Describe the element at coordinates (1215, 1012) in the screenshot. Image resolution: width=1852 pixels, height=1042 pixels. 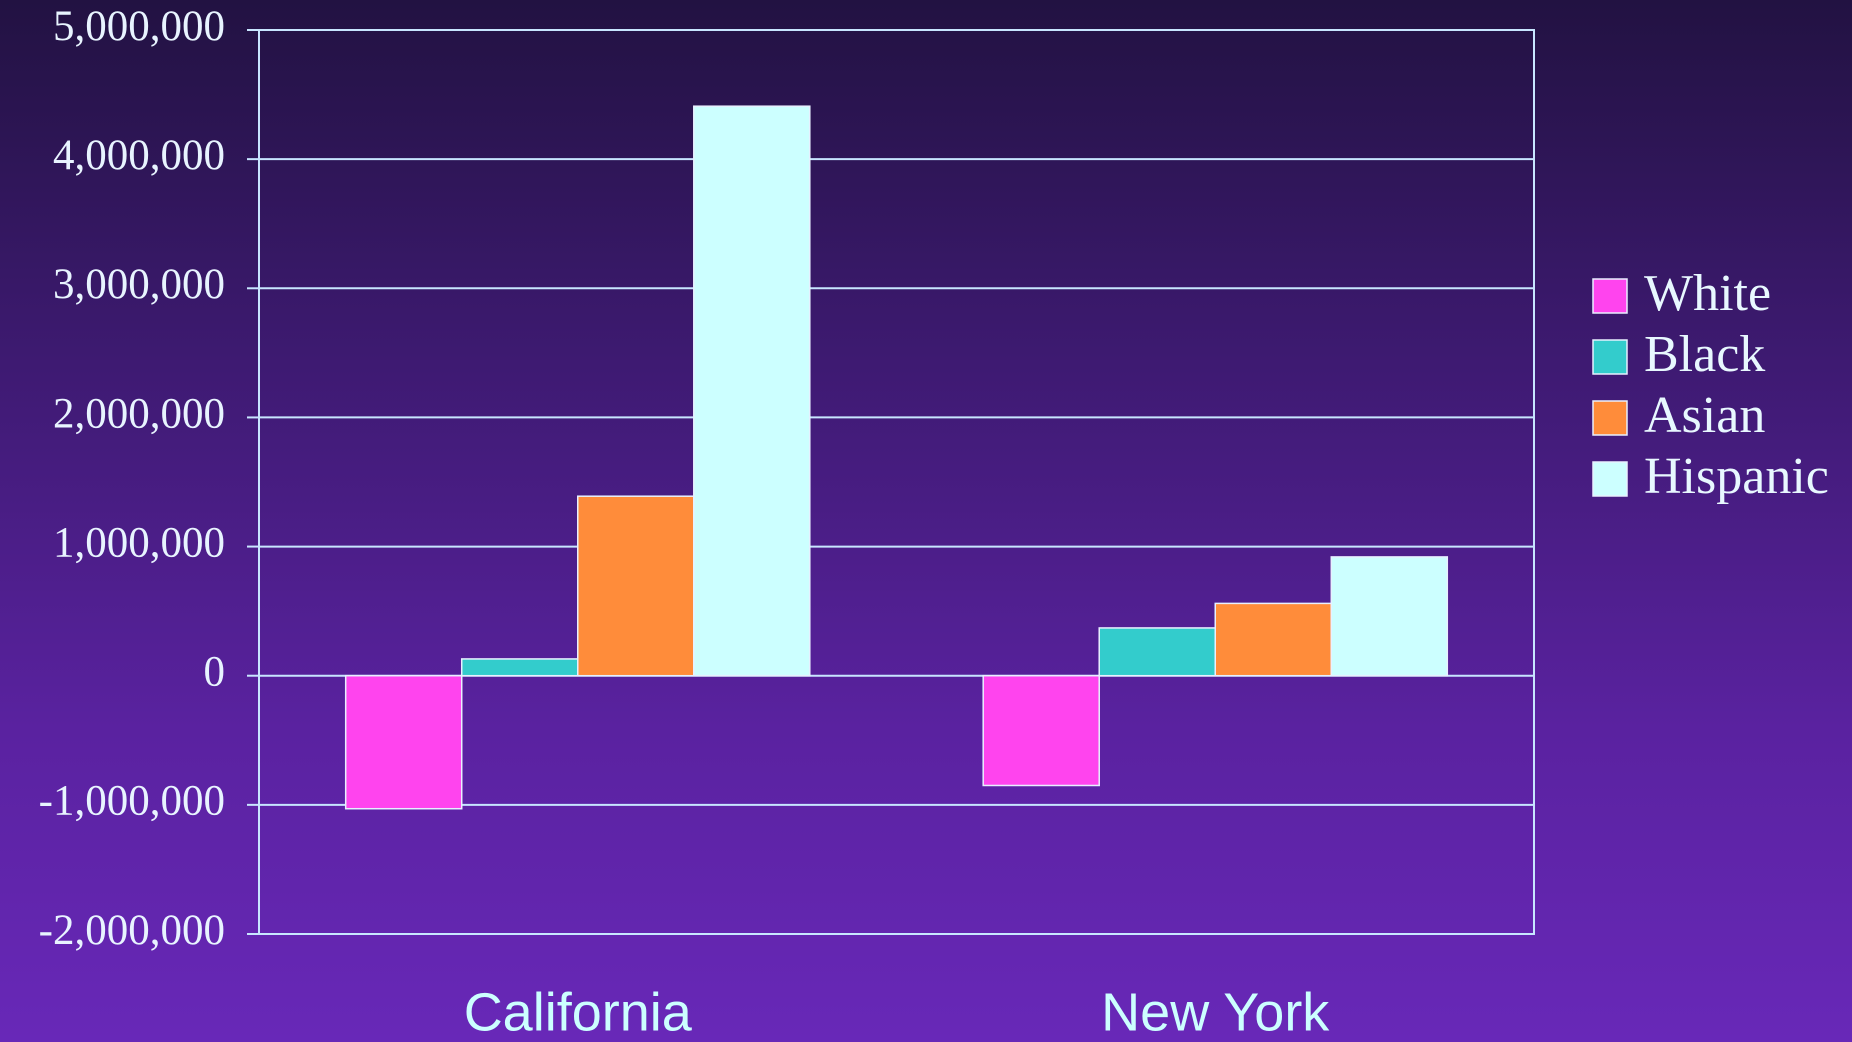
I see `x-tick-label: New York` at that location.